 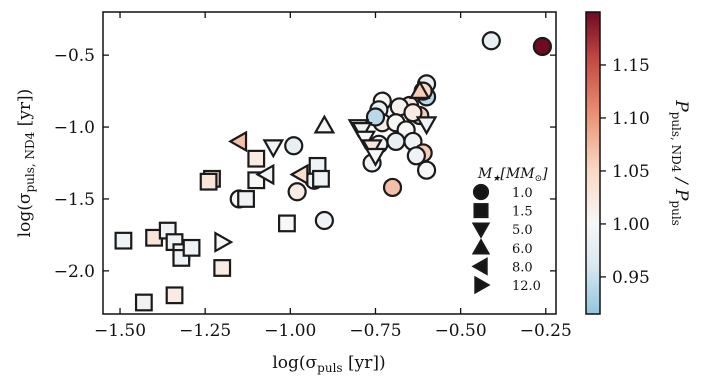 I want to click on colorbar-tick-label: 1.10, so click(x=631, y=119).